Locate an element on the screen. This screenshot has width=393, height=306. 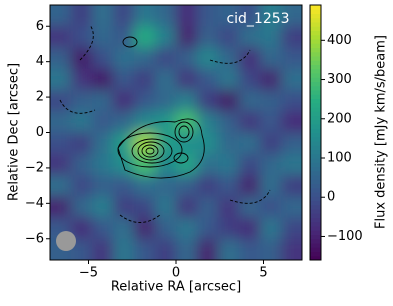
x-tick-label: 0 is located at coordinates (176, 273).